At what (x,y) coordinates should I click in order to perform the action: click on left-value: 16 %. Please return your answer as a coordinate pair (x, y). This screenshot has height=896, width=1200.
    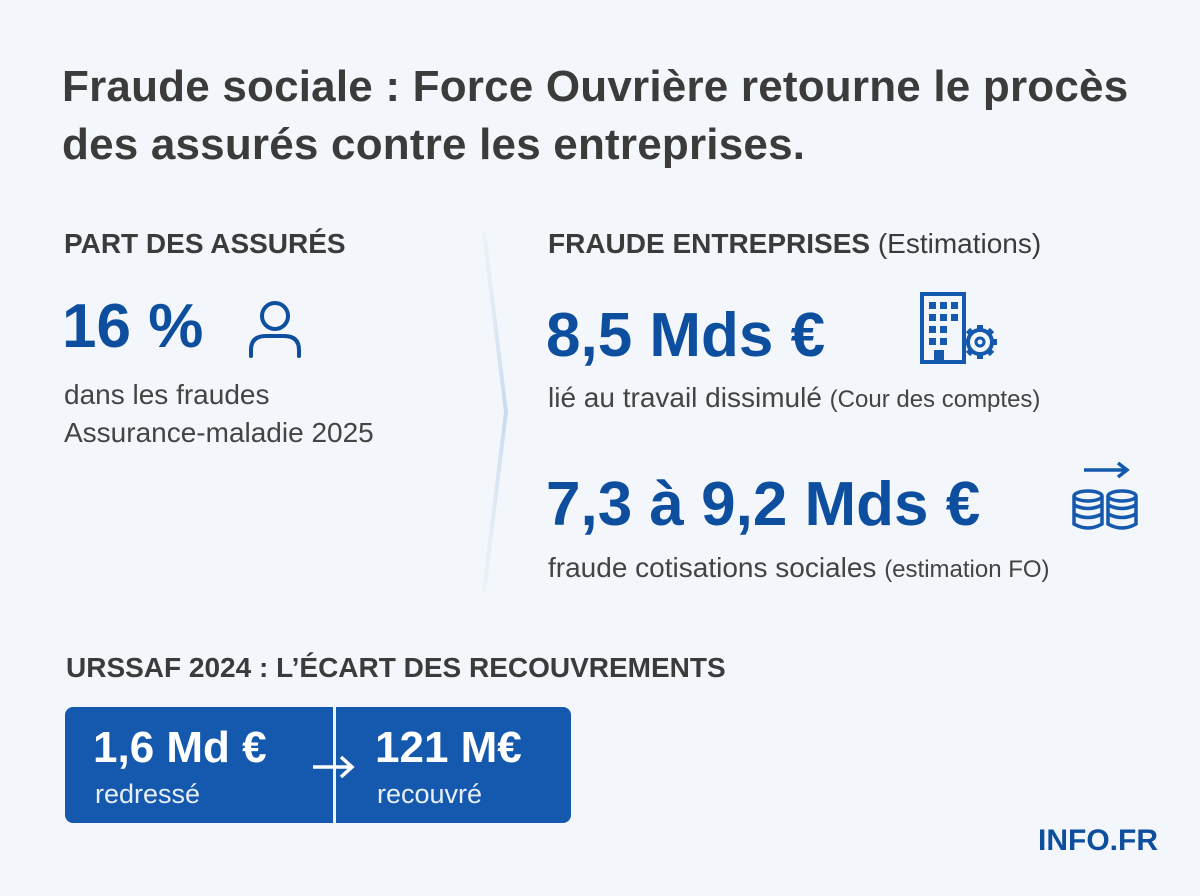
    Looking at the image, I should click on (133, 326).